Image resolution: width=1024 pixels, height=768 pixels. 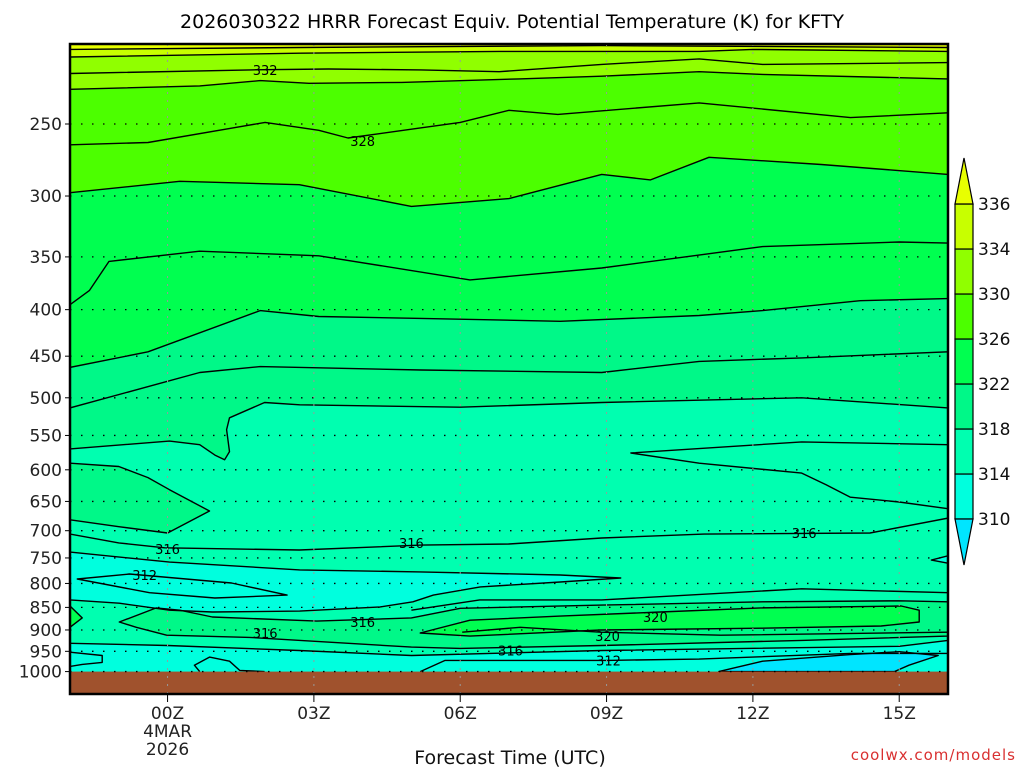 What do you see at coordinates (46, 471) in the screenshot?
I see `y-tick-label: 600` at bounding box center [46, 471].